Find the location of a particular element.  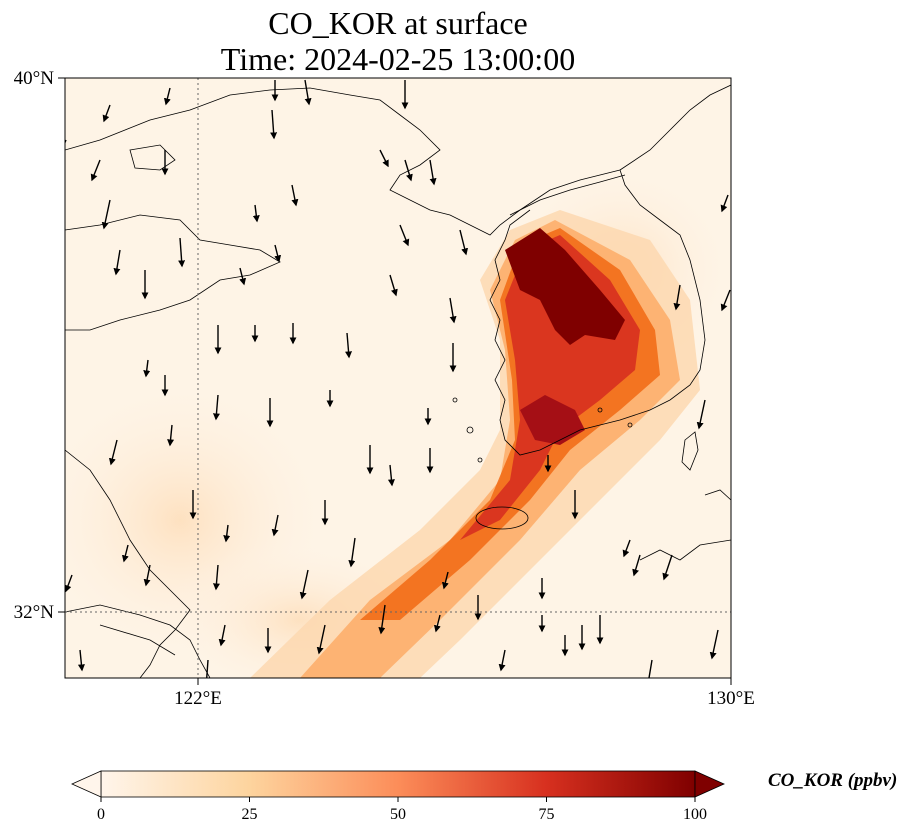

map-time: Time: 2024-02-25 13:00:00 is located at coordinates (398, 59).